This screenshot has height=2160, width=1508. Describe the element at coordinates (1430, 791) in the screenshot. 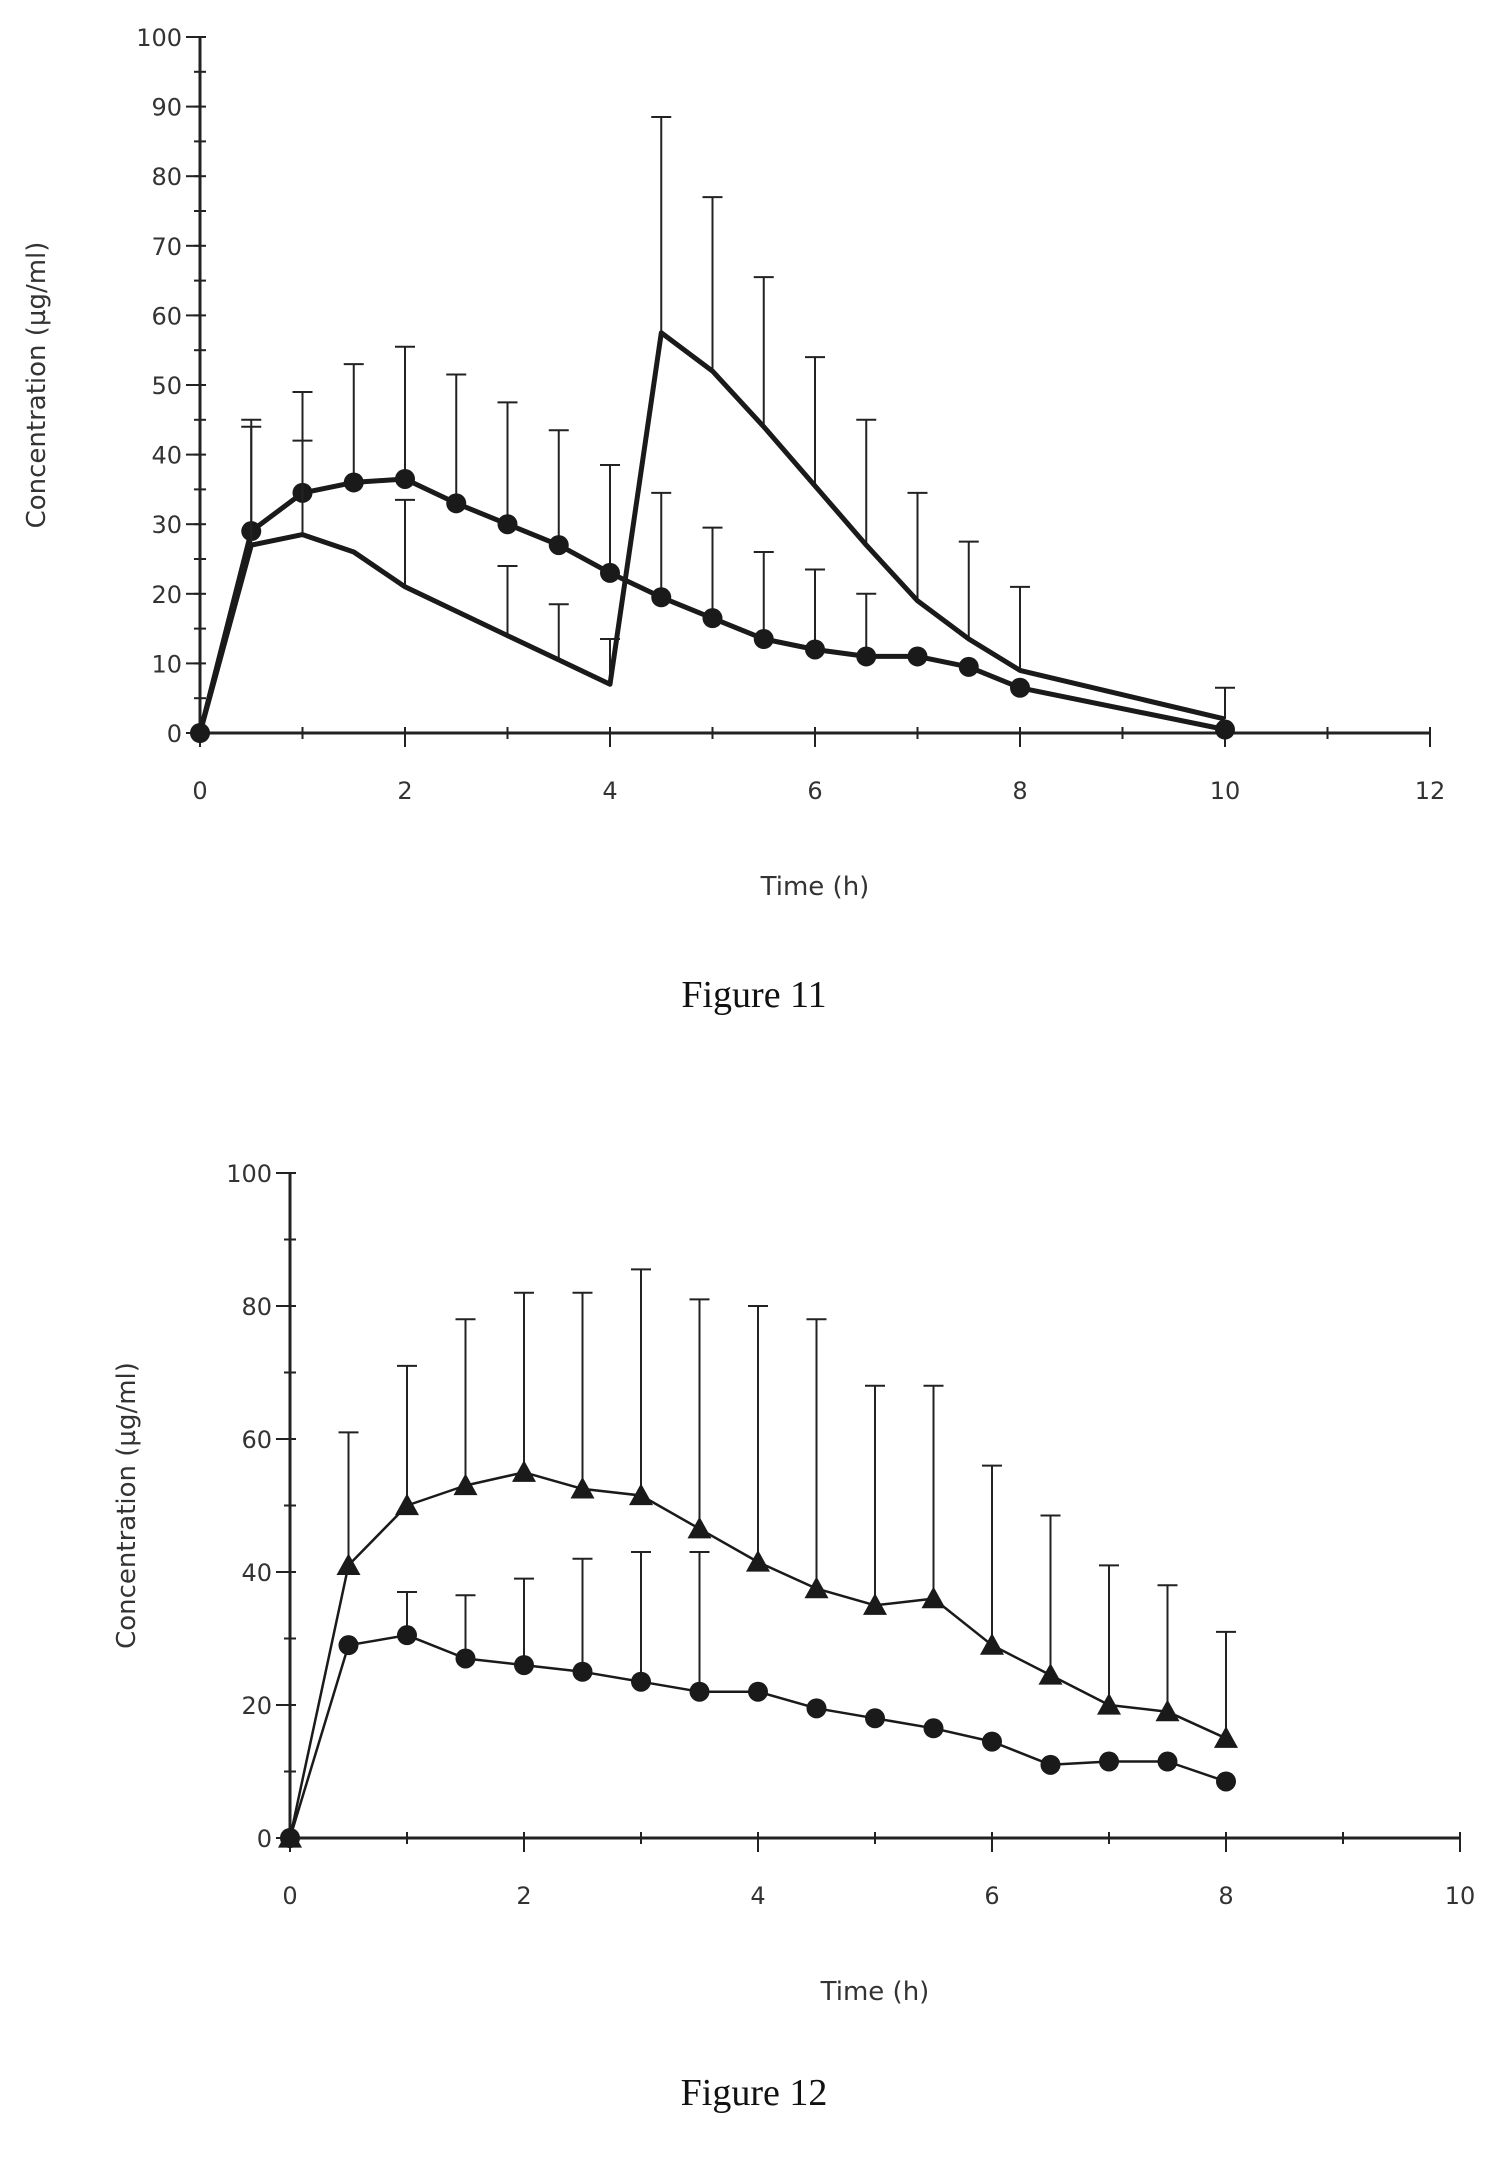

I see `x-tick-label: 12` at that location.